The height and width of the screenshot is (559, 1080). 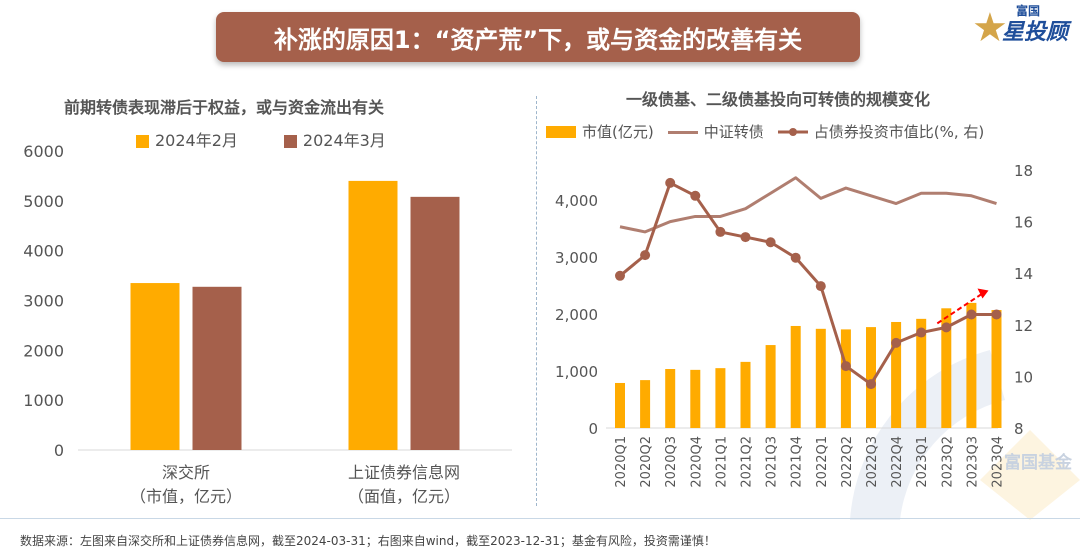 What do you see at coordinates (733, 132) in the screenshot?
I see `legend-label-csi: 中证转债` at bounding box center [733, 132].